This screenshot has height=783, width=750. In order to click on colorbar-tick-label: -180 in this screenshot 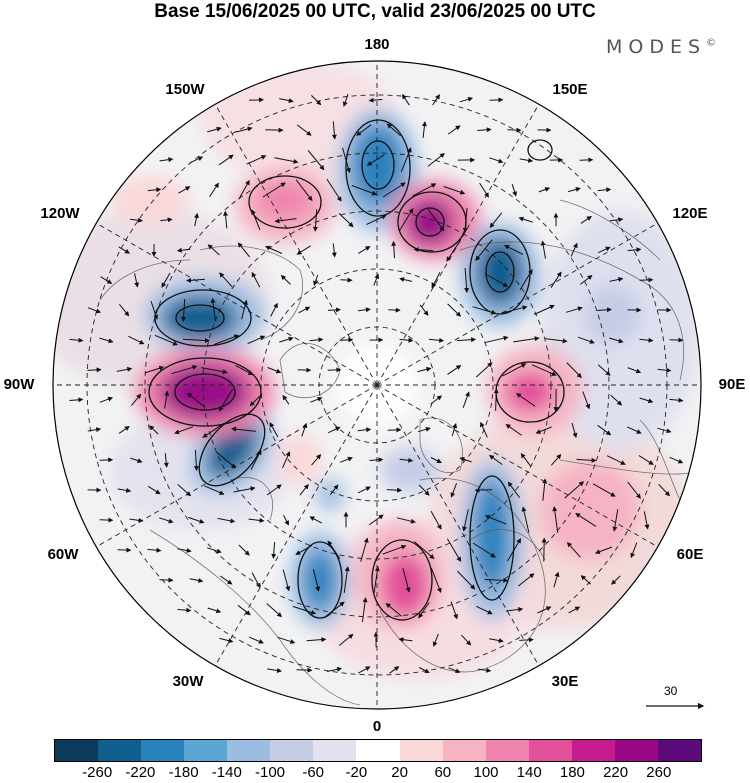, I will do `click(183, 772)`.